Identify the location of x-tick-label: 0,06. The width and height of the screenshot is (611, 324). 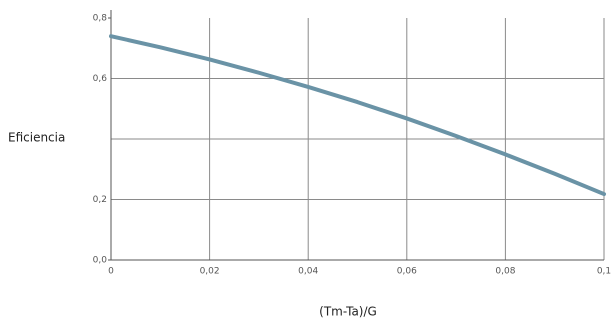
(407, 272).